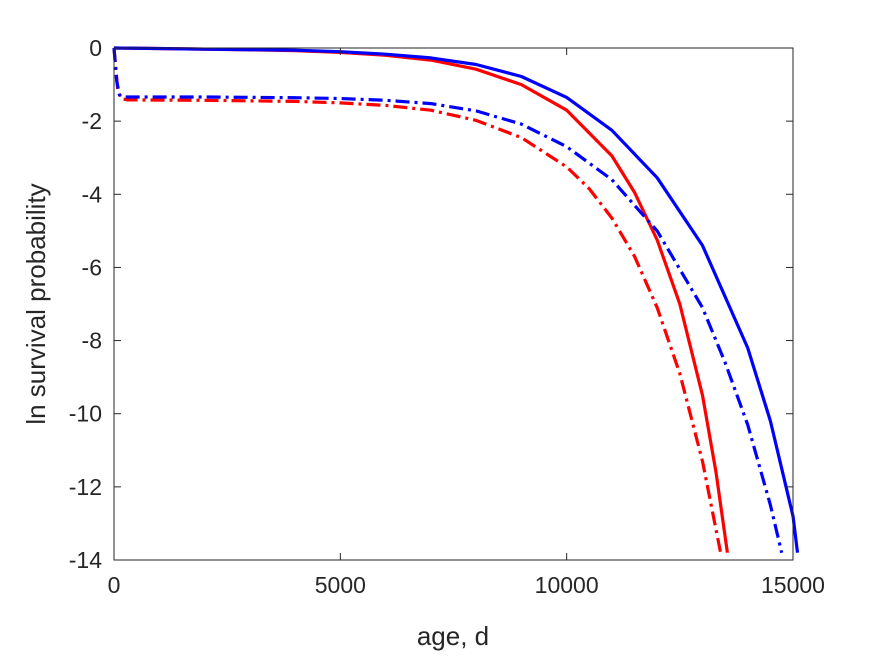 The width and height of the screenshot is (875, 656). Describe the element at coordinates (92, 341) in the screenshot. I see `y-tick-label: -8` at that location.